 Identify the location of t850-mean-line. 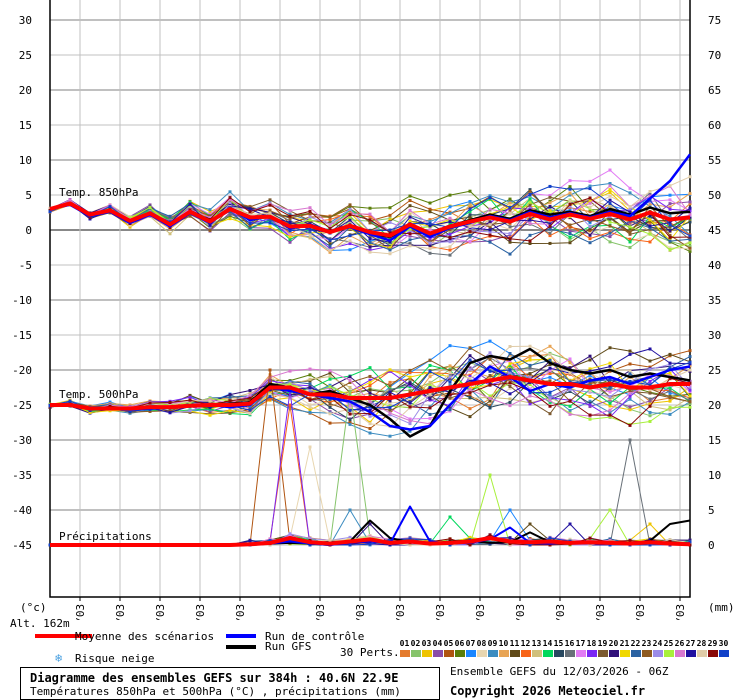
(370, 219).